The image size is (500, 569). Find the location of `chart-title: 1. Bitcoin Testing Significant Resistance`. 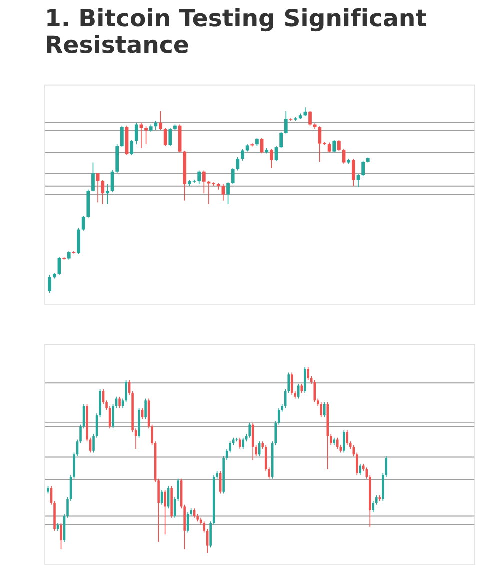

chart-title: 1. Bitcoin Testing Significant Resistance is located at coordinates (236, 31).